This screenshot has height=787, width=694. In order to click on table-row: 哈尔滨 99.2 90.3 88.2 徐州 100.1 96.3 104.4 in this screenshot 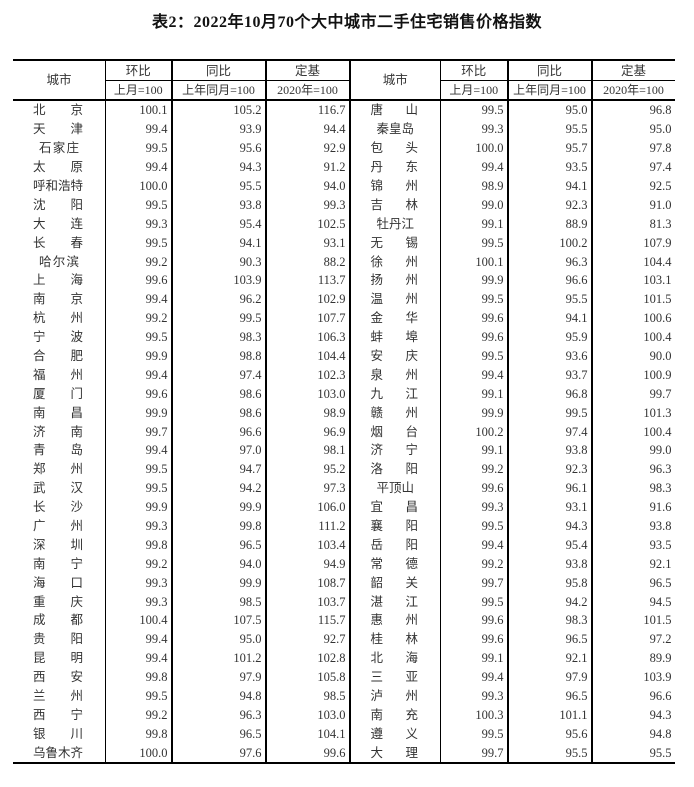, I will do `click(344, 262)`.